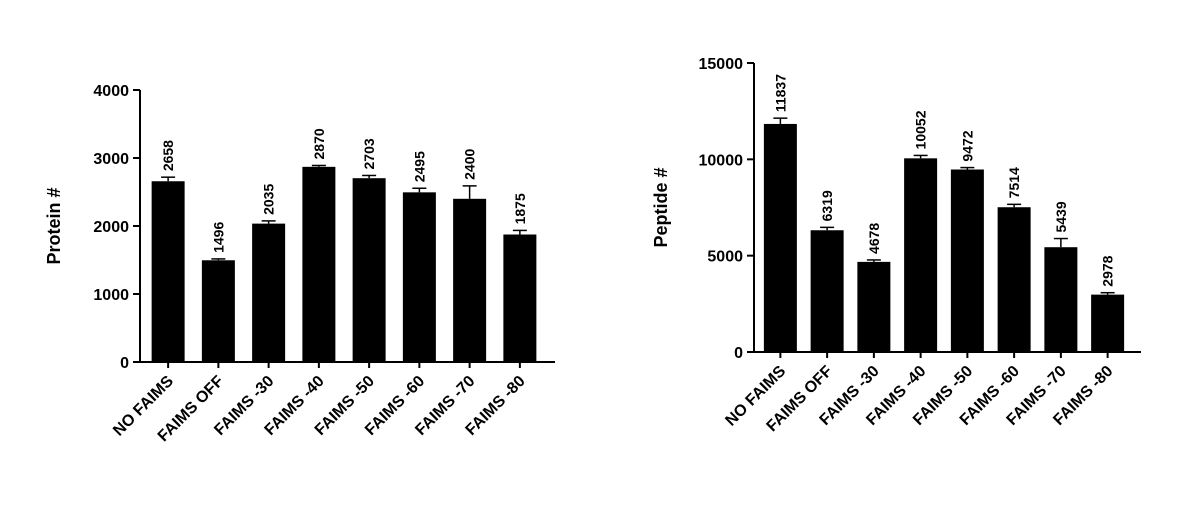 Image resolution: width=1184 pixels, height=512 pixels. I want to click on y-axis-label: Protein #, so click(54, 225).